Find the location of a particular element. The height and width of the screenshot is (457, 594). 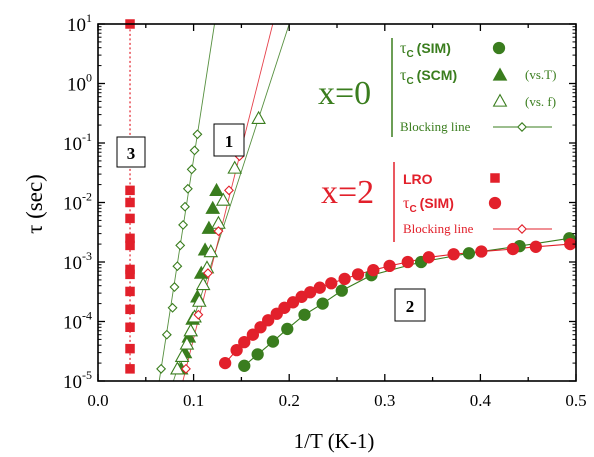

x-tick-labels: 0.0 0.1 0.2 0.3 0.4 0.5 is located at coordinates (336, 400).